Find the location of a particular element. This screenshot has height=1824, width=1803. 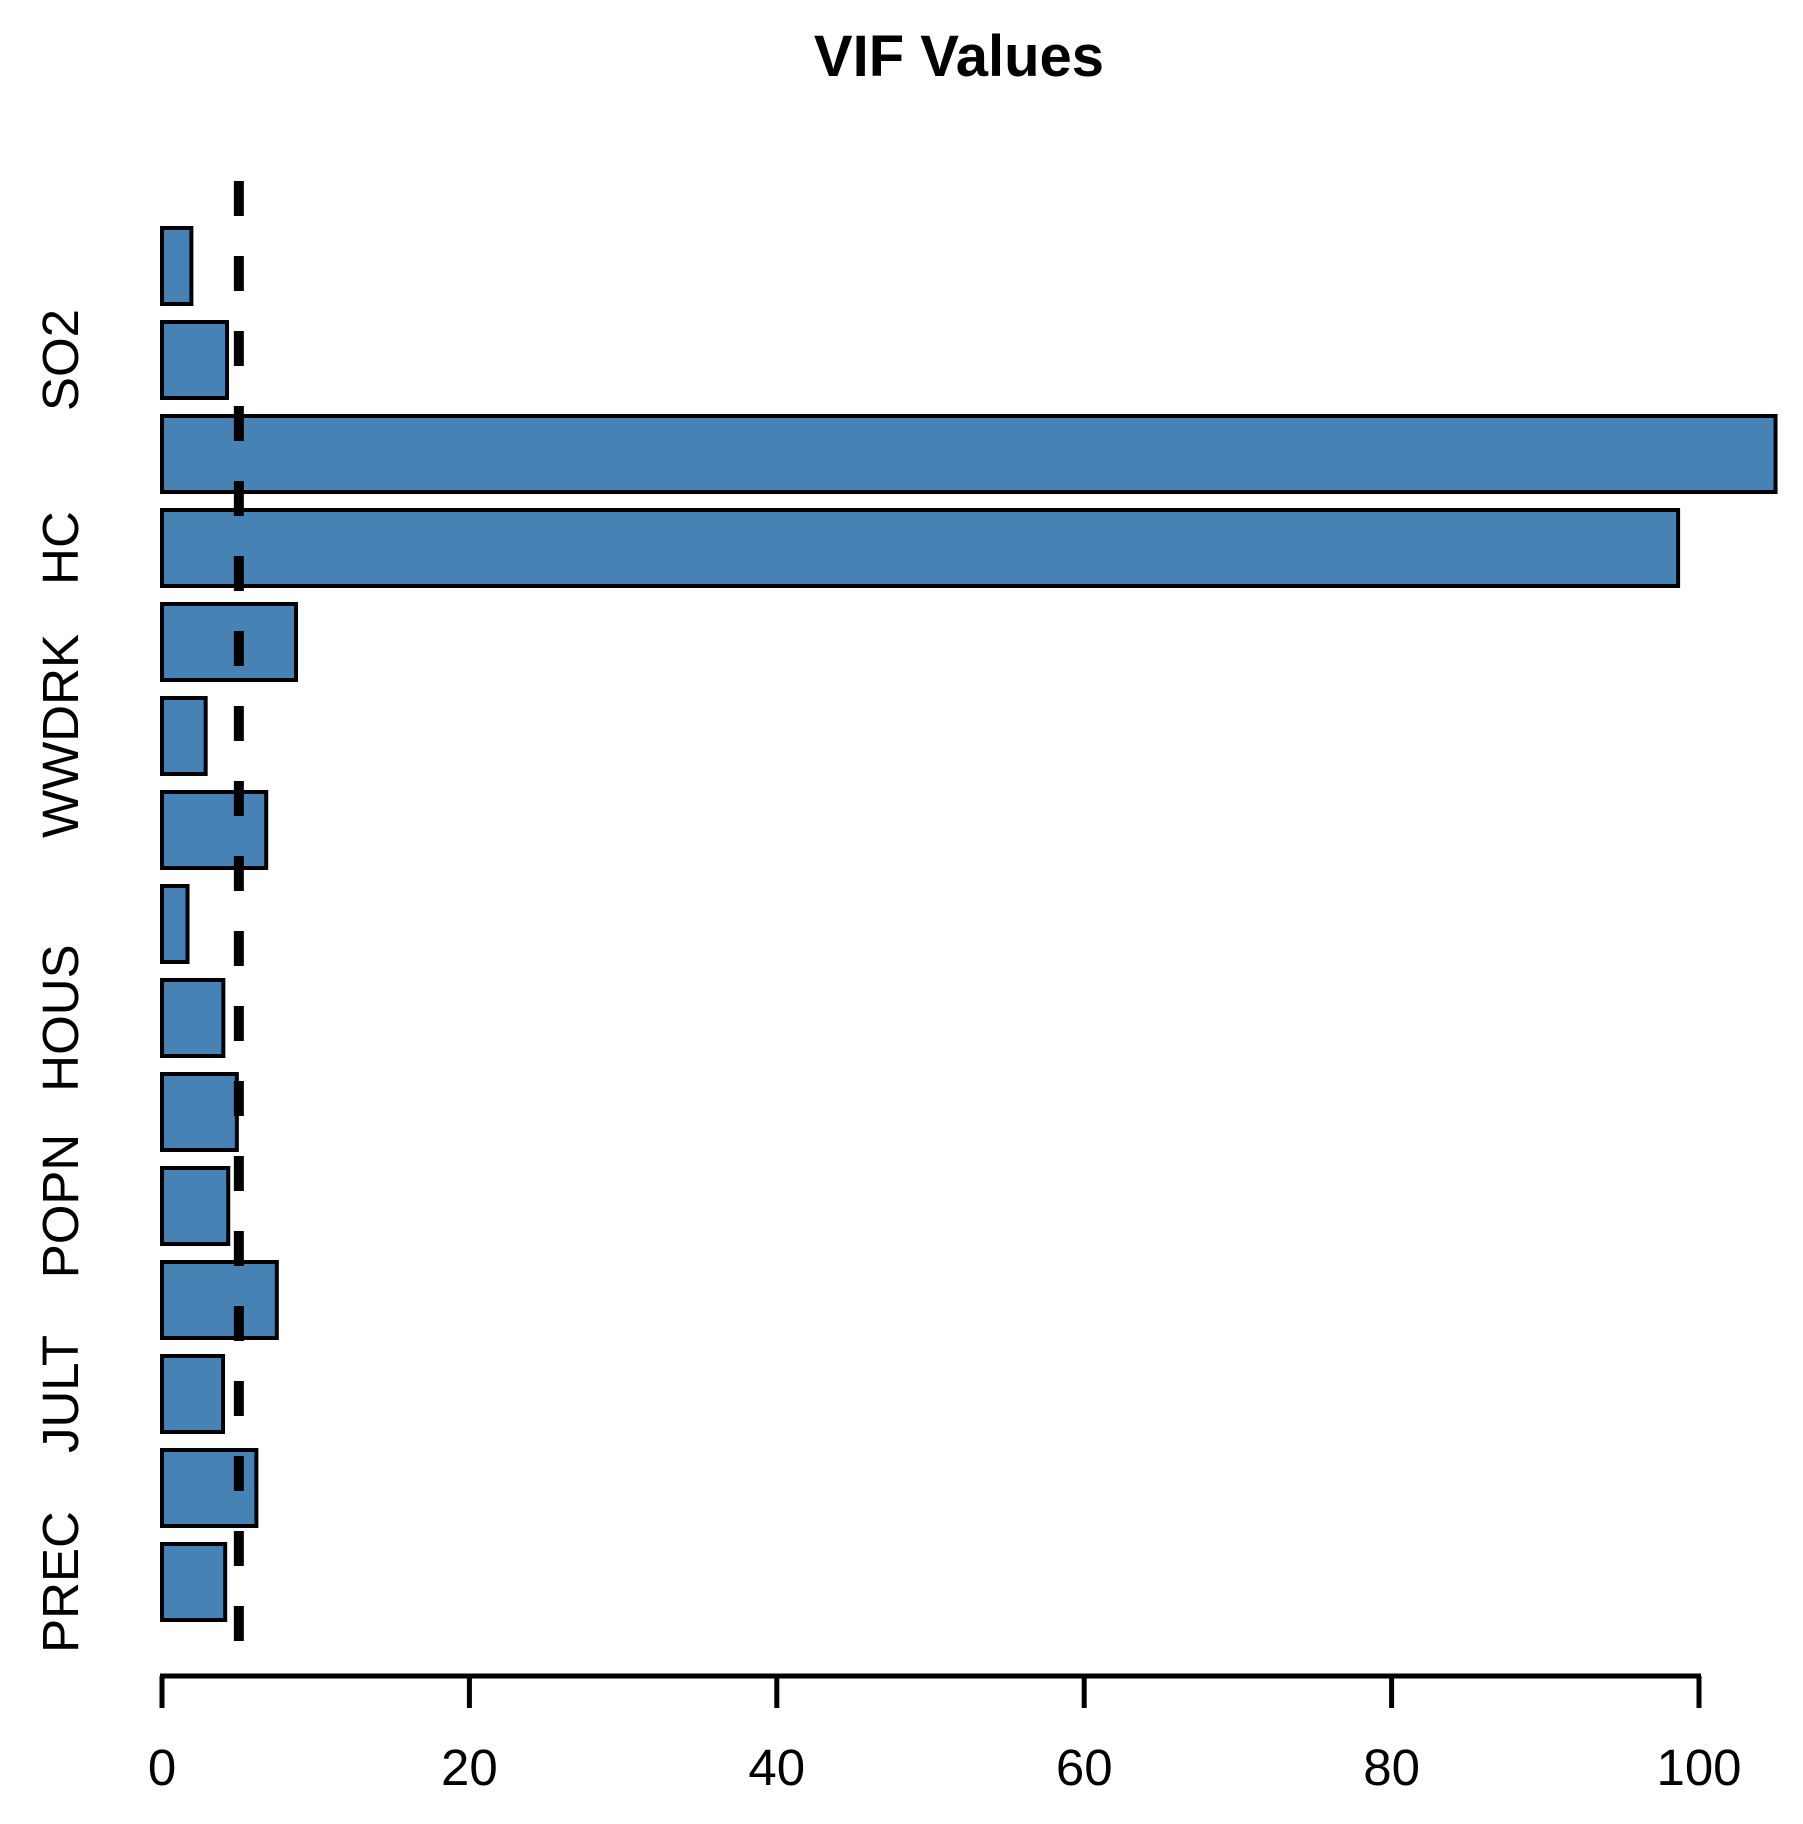

x-tick-label: 0 is located at coordinates (162, 1767).